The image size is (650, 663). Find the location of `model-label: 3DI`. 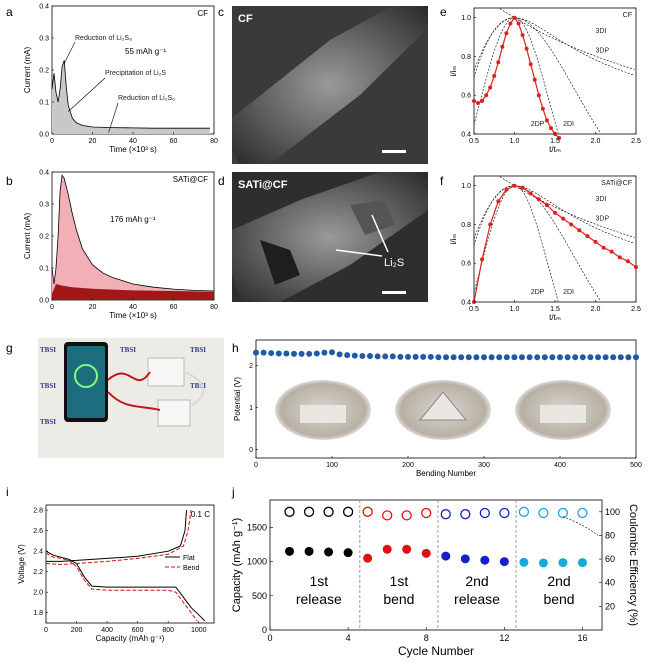

model-label: 3DI is located at coordinates (601, 31).